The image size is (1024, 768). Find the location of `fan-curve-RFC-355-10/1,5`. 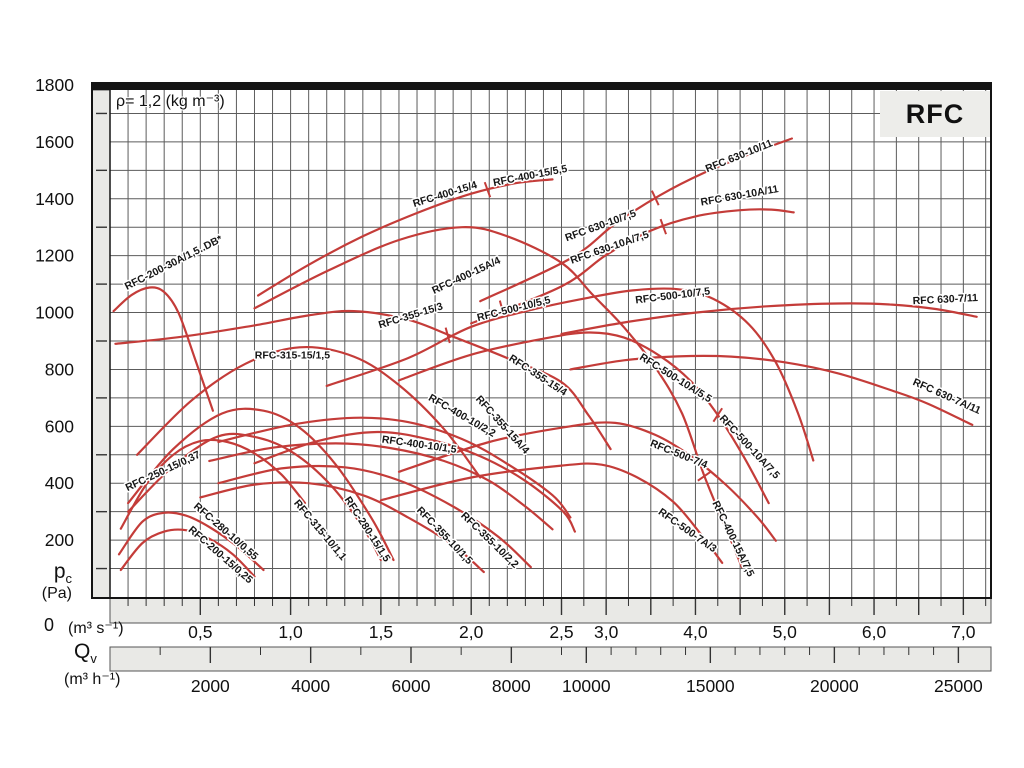

fan-curve-RFC-355-10/1,5 is located at coordinates (342, 527).